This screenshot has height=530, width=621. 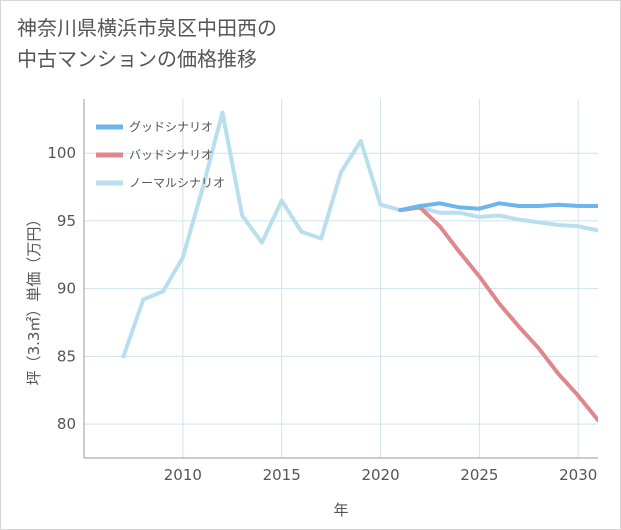 What do you see at coordinates (380, 475) in the screenshot?
I see `x-tick-label: 2020` at bounding box center [380, 475].